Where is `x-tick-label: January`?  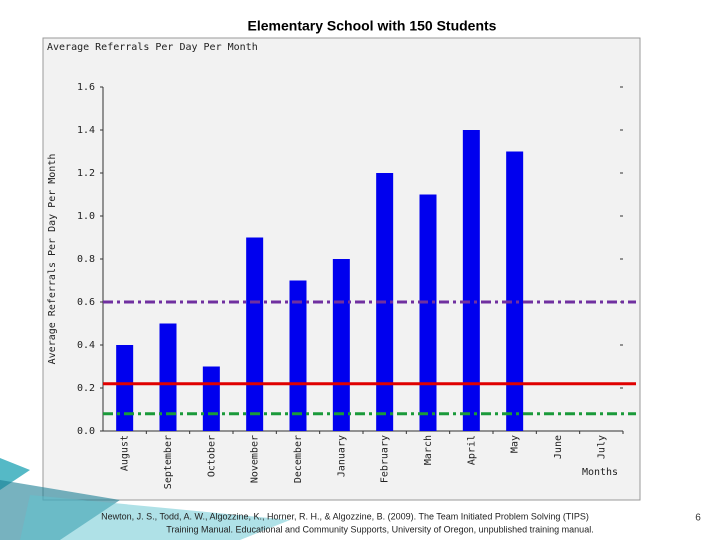
x-tick-label: January is located at coordinates (341, 456).